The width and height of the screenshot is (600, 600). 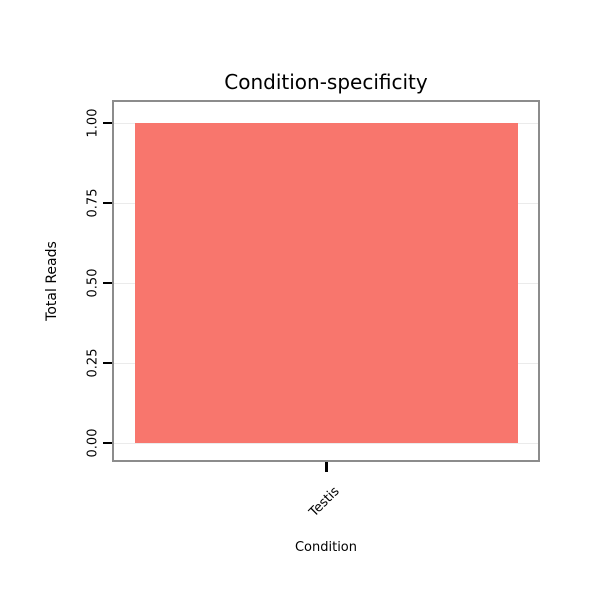 I want to click on y-tick-label-text: 0.25, so click(x=93, y=363).